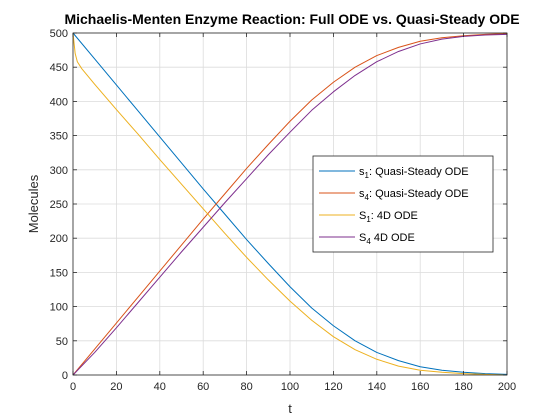 This screenshot has width=560, height=420. What do you see at coordinates (59, 171) in the screenshot?
I see `y-tick-label: 300` at bounding box center [59, 171].